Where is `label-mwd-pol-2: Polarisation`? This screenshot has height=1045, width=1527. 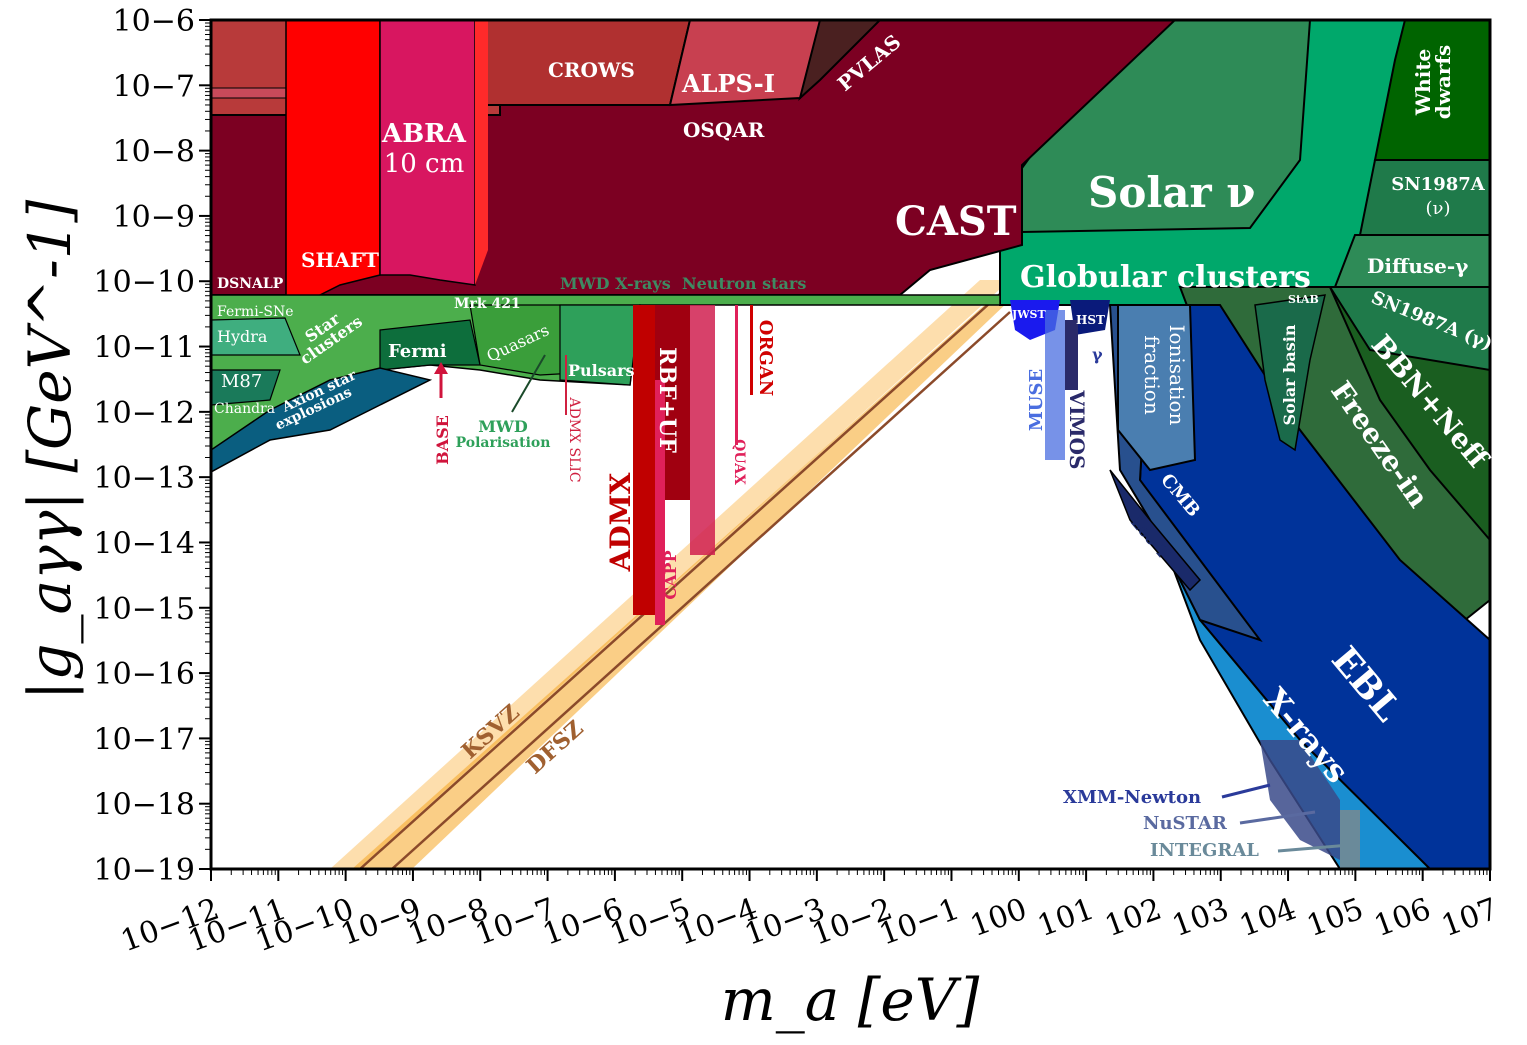 label-mwd-pol-2: Polarisation is located at coordinates (503, 443).